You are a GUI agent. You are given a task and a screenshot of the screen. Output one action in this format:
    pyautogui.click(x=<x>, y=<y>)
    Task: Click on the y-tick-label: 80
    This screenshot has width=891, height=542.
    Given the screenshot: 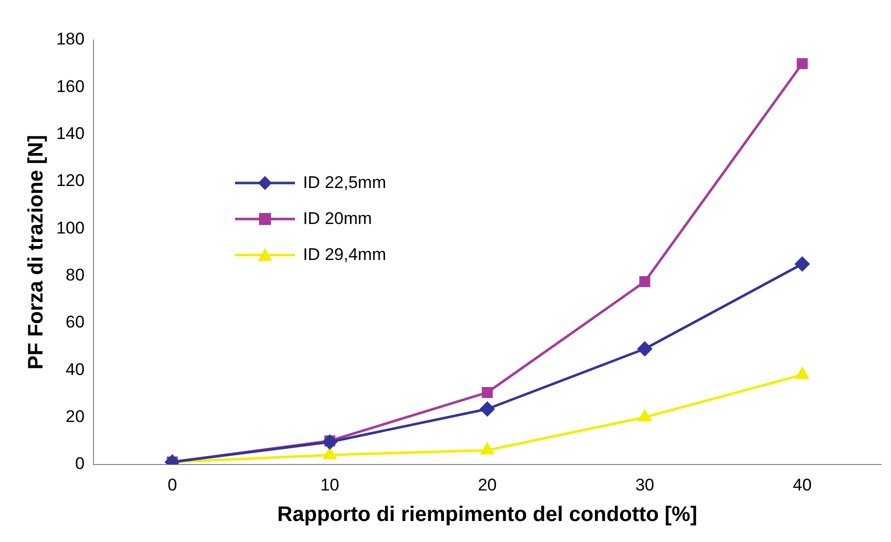 What is the action you would take?
    pyautogui.click(x=75, y=274)
    